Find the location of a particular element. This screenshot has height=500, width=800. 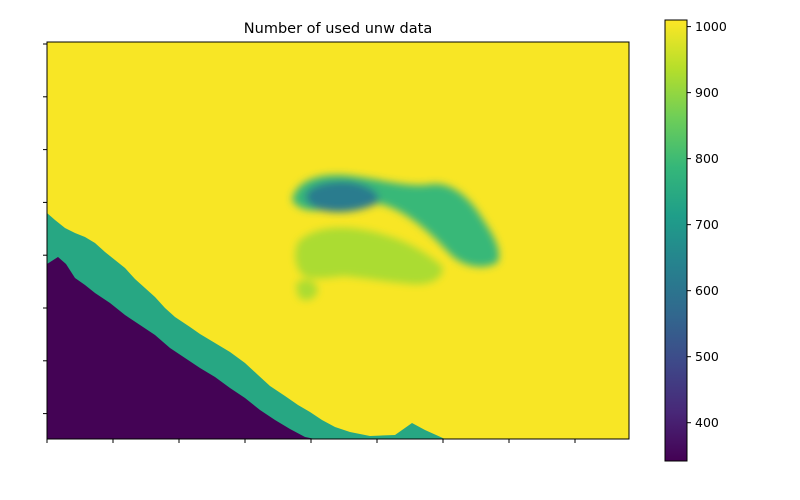

colorbar-gradient is located at coordinates (676, 240).